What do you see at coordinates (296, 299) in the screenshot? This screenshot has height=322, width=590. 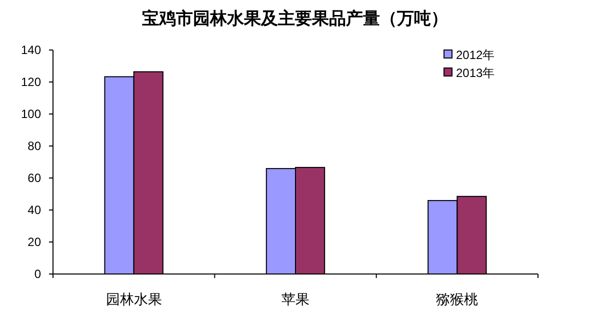 I see `x-tick-label: 苹果` at bounding box center [296, 299].